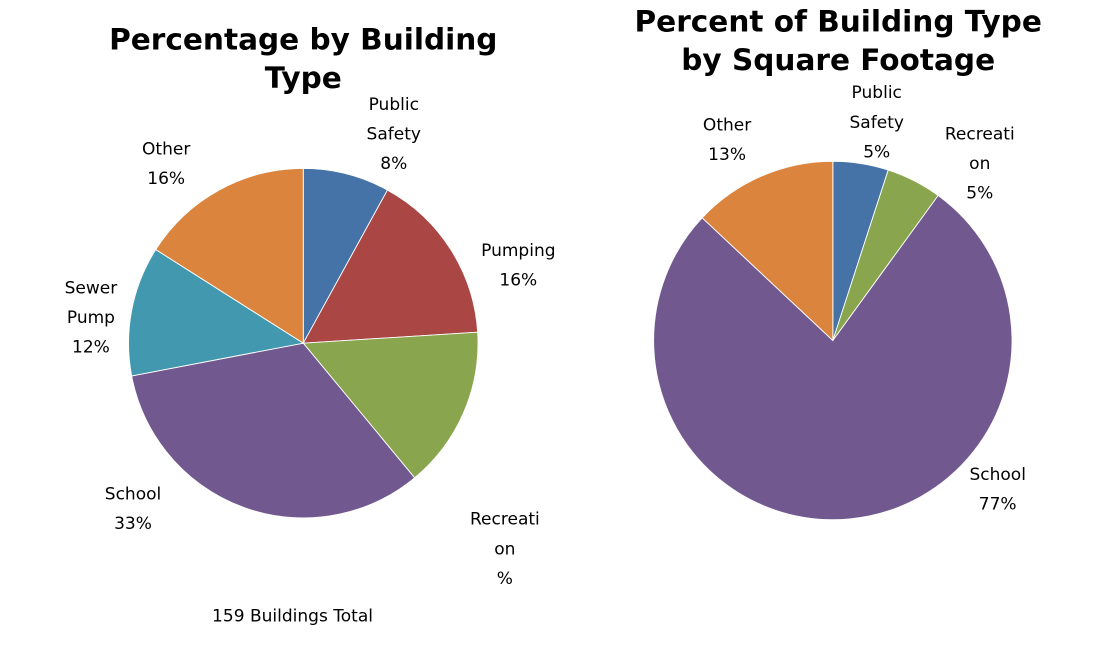  Describe the element at coordinates (518, 251) in the screenshot. I see `slice-label: Pumping` at that location.